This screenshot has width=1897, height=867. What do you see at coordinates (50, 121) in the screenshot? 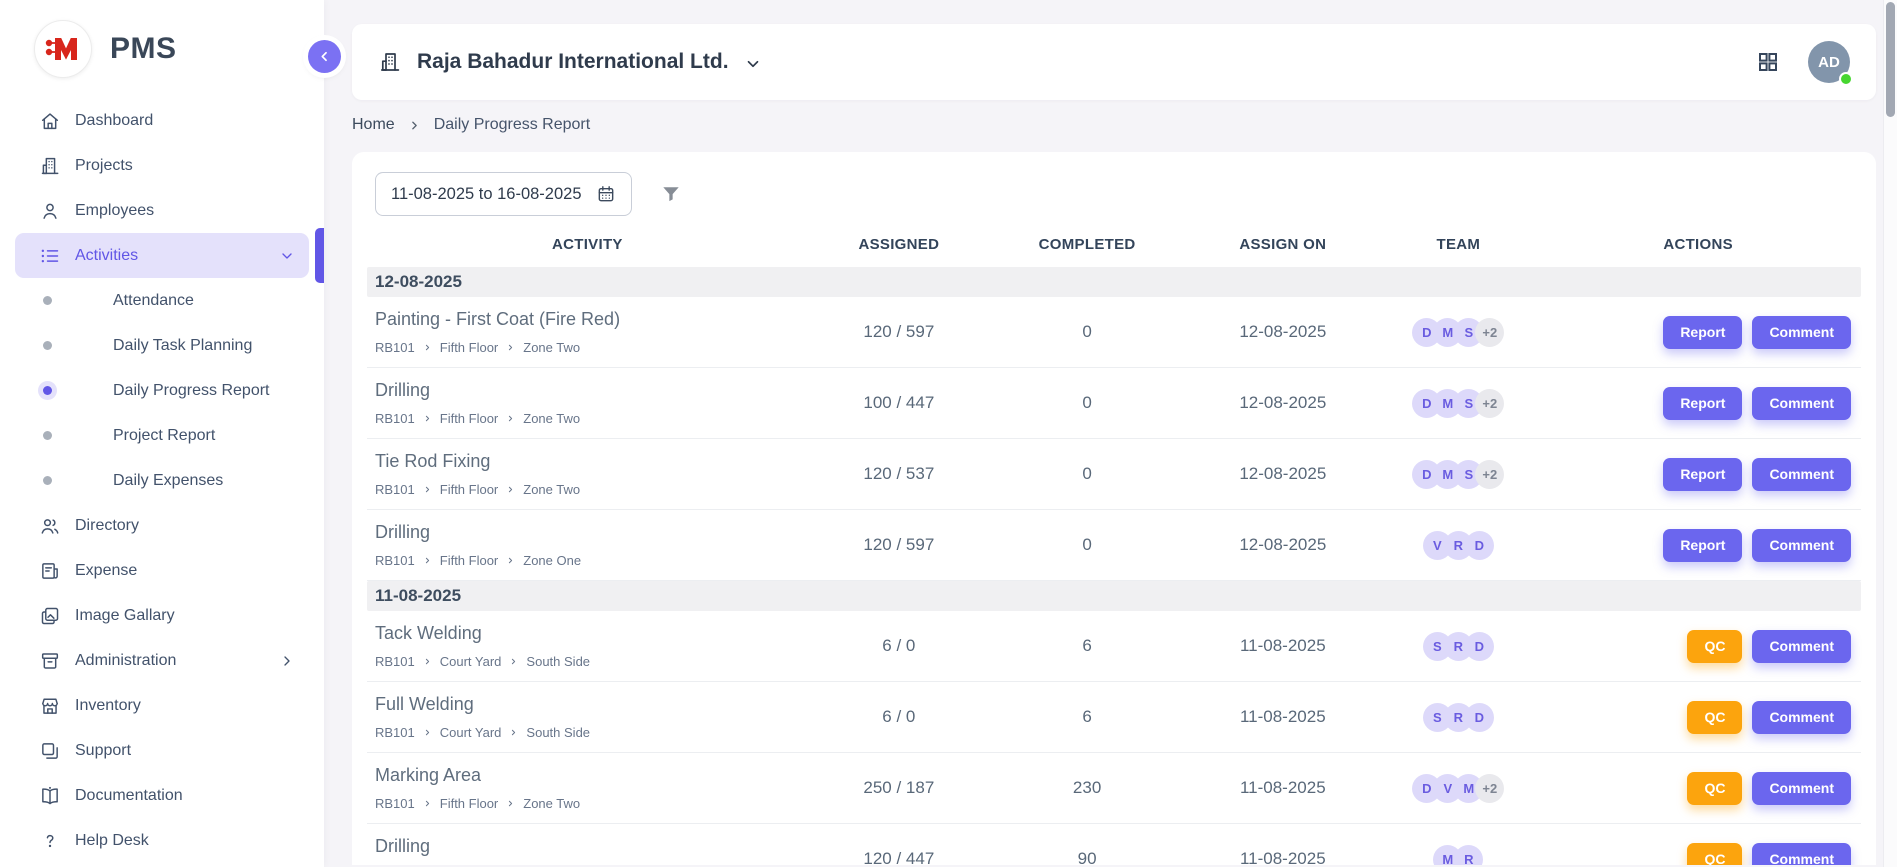
I see `home-icon` at bounding box center [50, 121].